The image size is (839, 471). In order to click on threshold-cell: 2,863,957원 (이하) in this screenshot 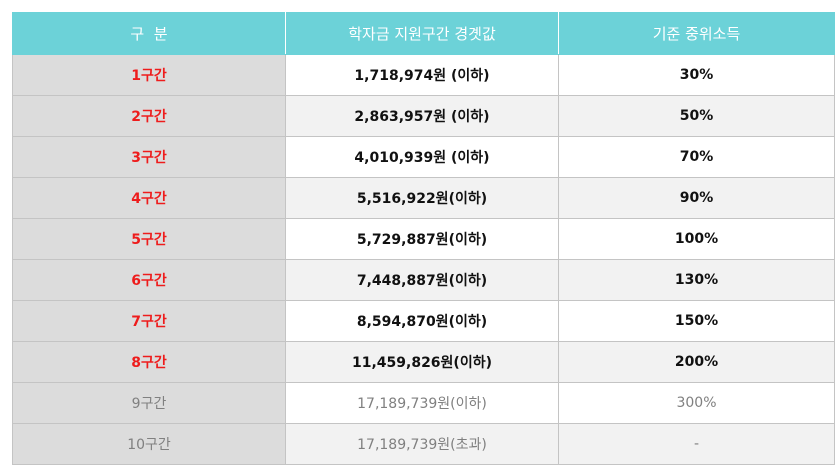, I will do `click(422, 116)`.